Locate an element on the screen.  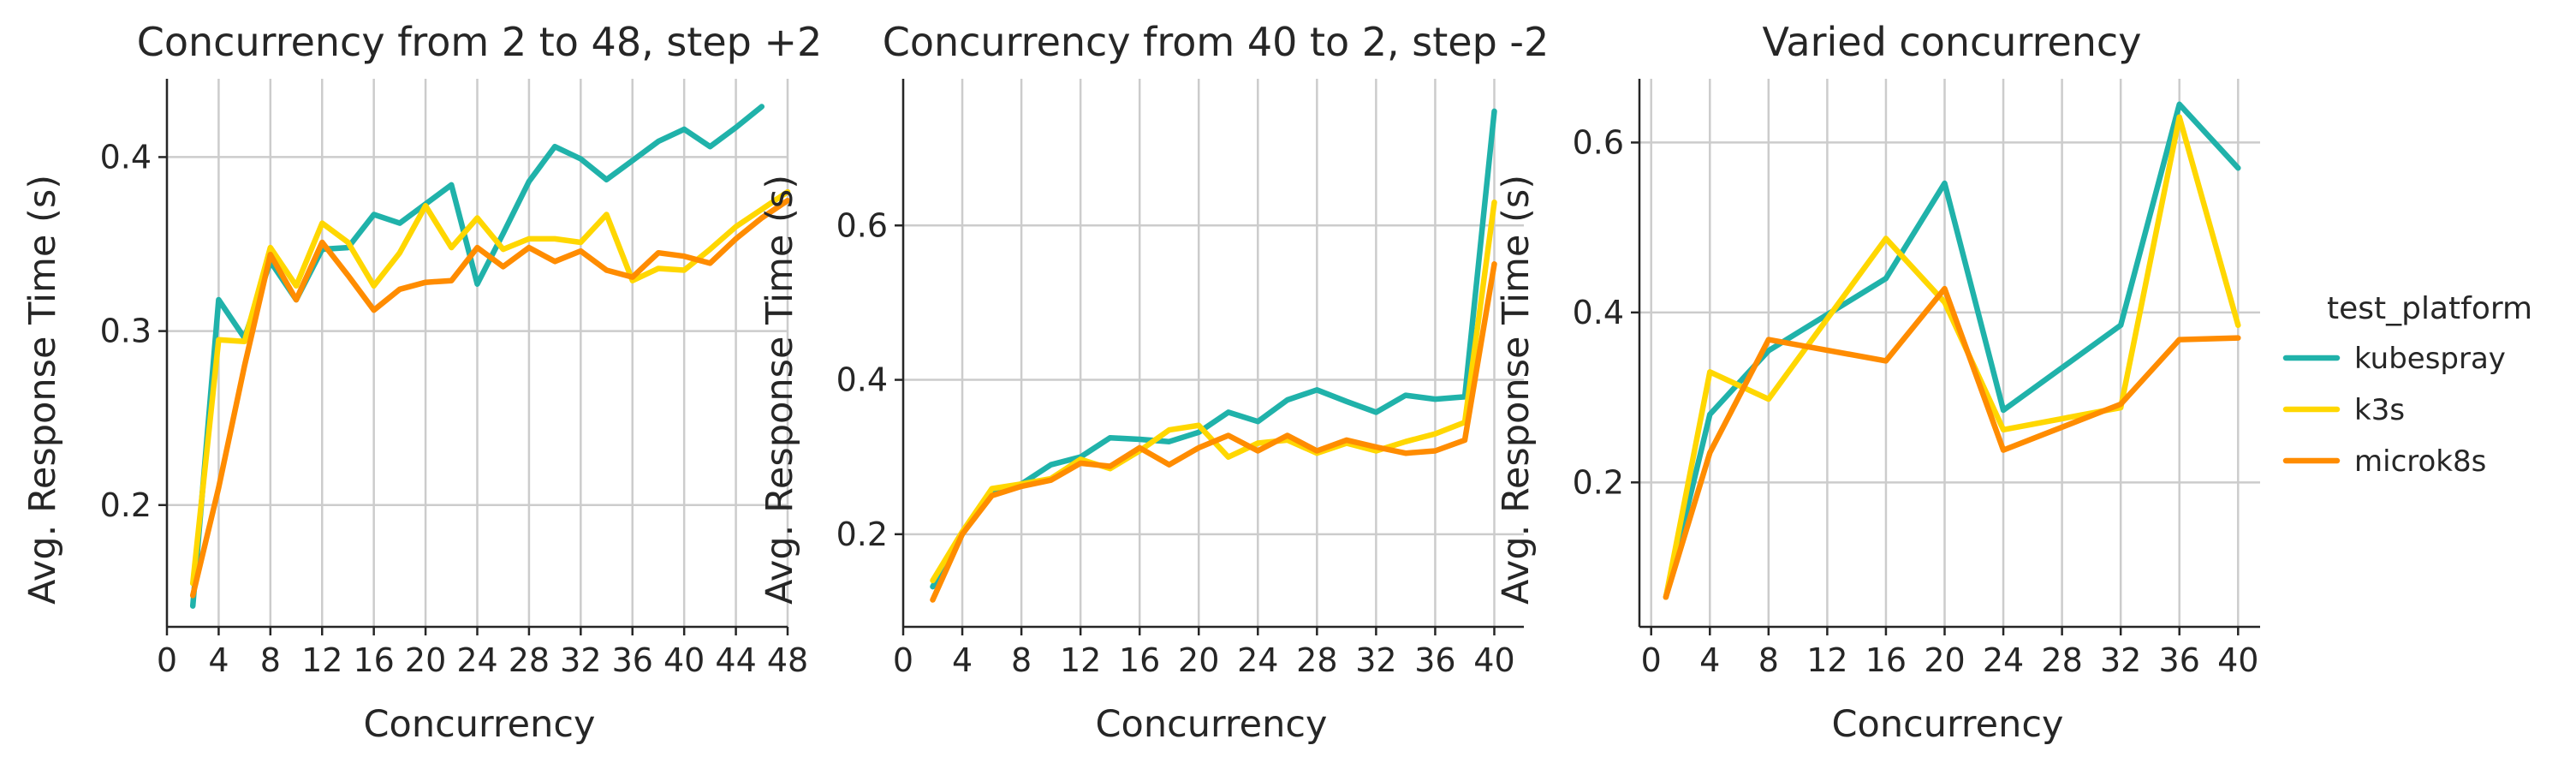
series-line-kubespray is located at coordinates (1952, 350).